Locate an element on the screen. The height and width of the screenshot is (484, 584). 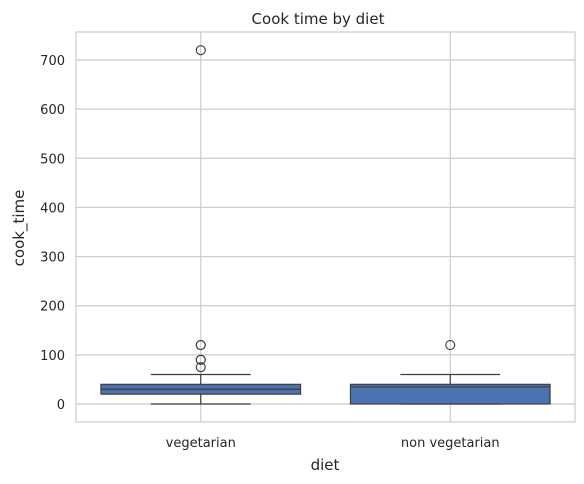
y-tick-label: 0 is located at coordinates (61, 405).